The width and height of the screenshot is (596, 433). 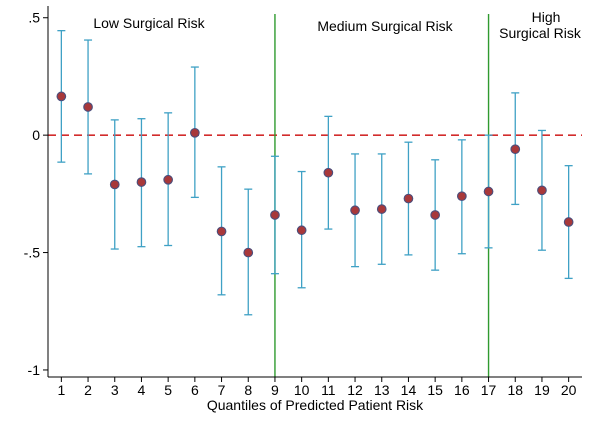 I want to click on region-label-high-line1: High, so click(x=546, y=17).